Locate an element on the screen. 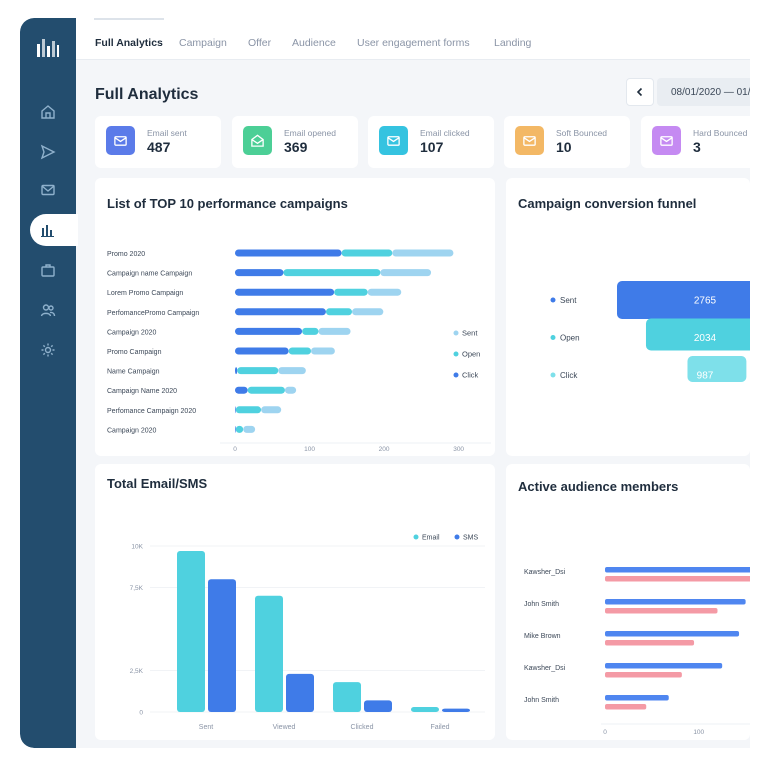 The width and height of the screenshot is (768, 762). send-icon is located at coordinates (48, 152).